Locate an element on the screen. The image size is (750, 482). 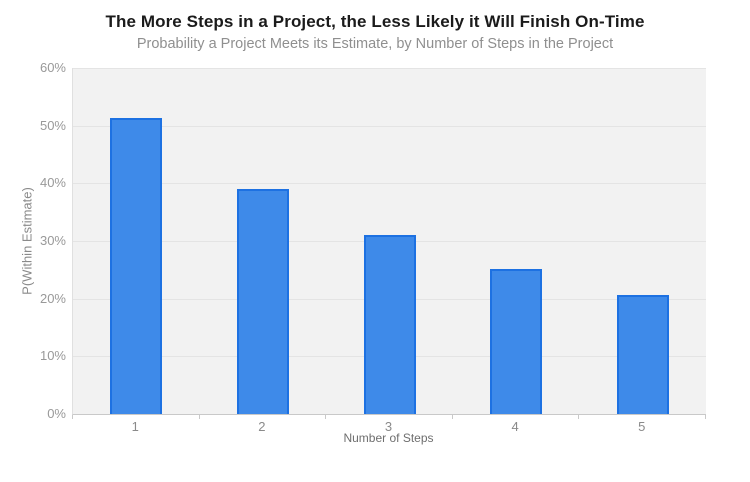
y-tick-label: 30% is located at coordinates (52, 240).